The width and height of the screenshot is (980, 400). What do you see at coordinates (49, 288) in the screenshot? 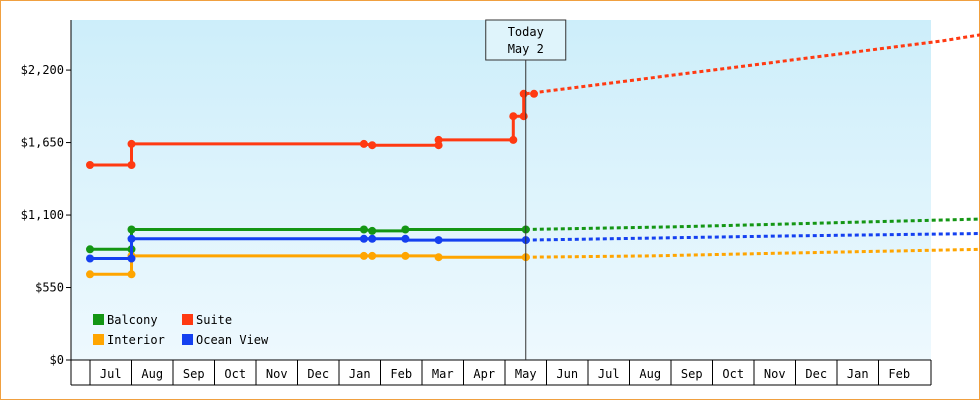
I see `y-tick-label: $550` at bounding box center [49, 288].